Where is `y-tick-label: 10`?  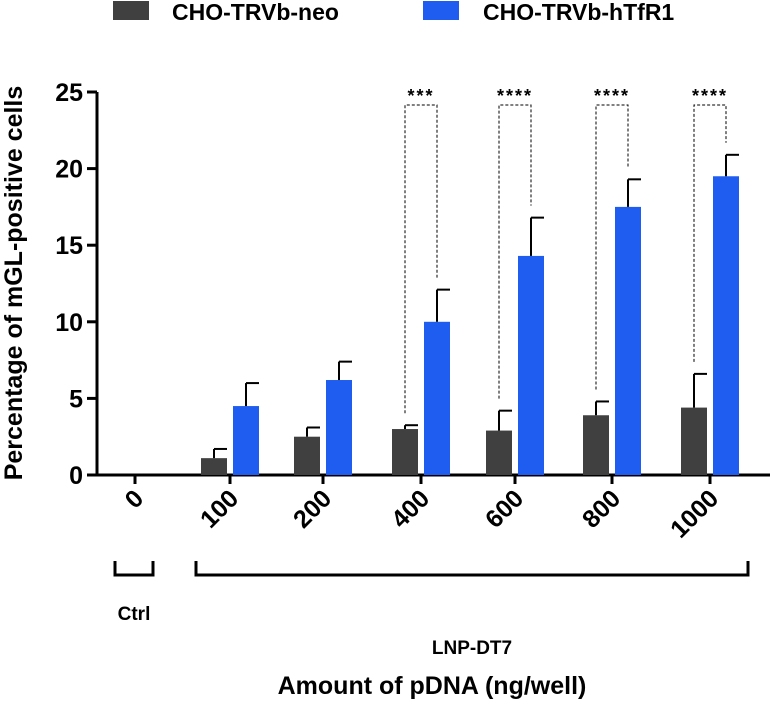 y-tick-label: 10 is located at coordinates (69, 323).